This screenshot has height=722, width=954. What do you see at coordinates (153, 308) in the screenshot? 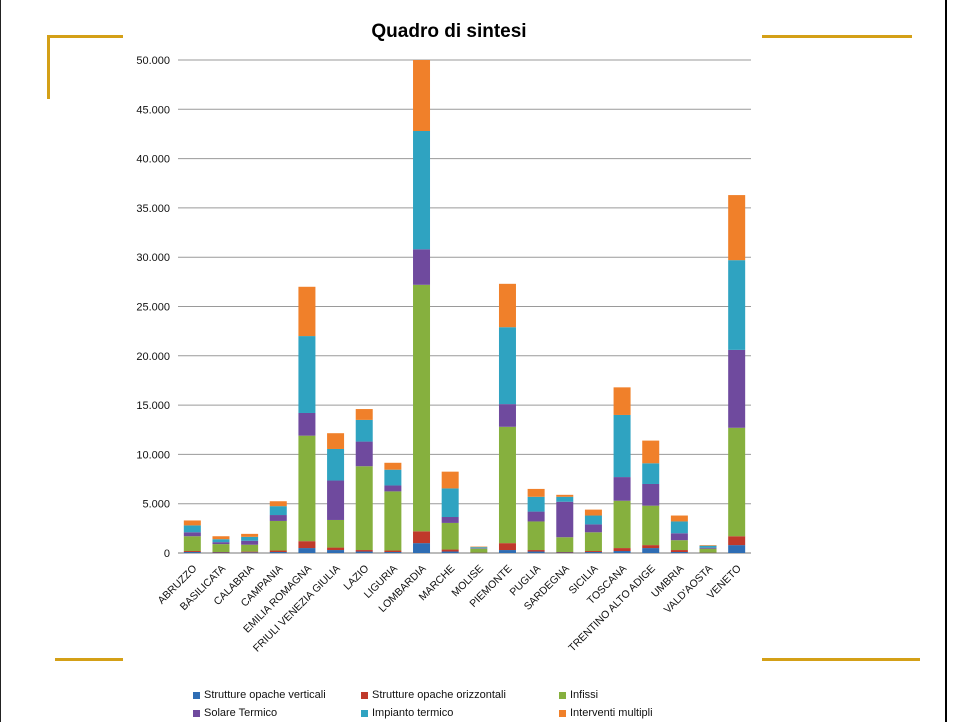
I see `y-tick-label: 25.000` at bounding box center [153, 308].